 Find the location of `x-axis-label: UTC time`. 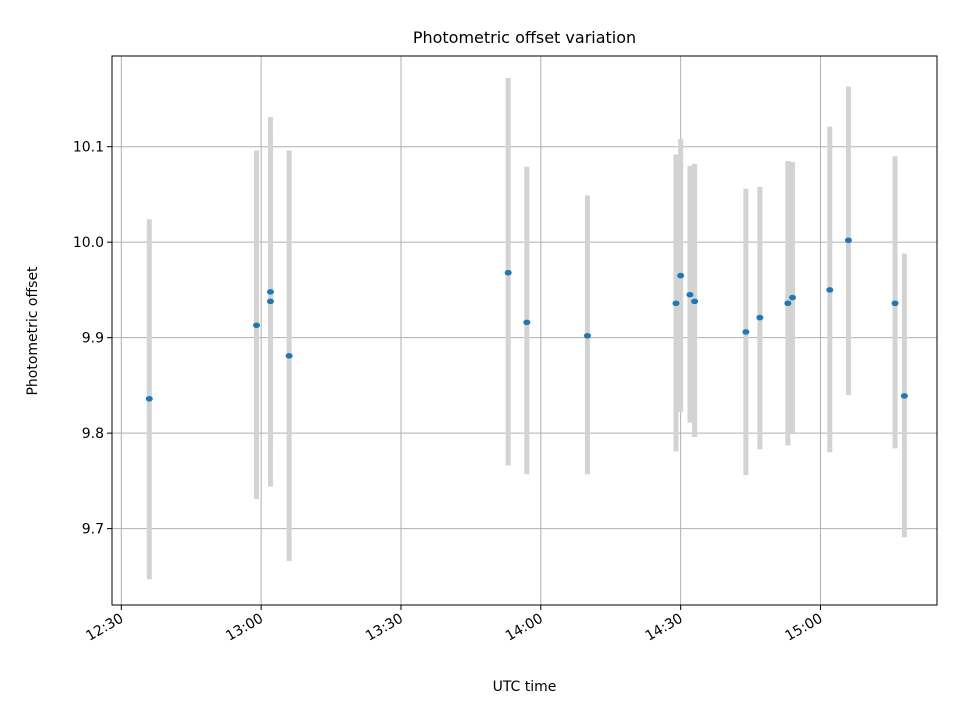

x-axis-label: UTC time is located at coordinates (525, 687).